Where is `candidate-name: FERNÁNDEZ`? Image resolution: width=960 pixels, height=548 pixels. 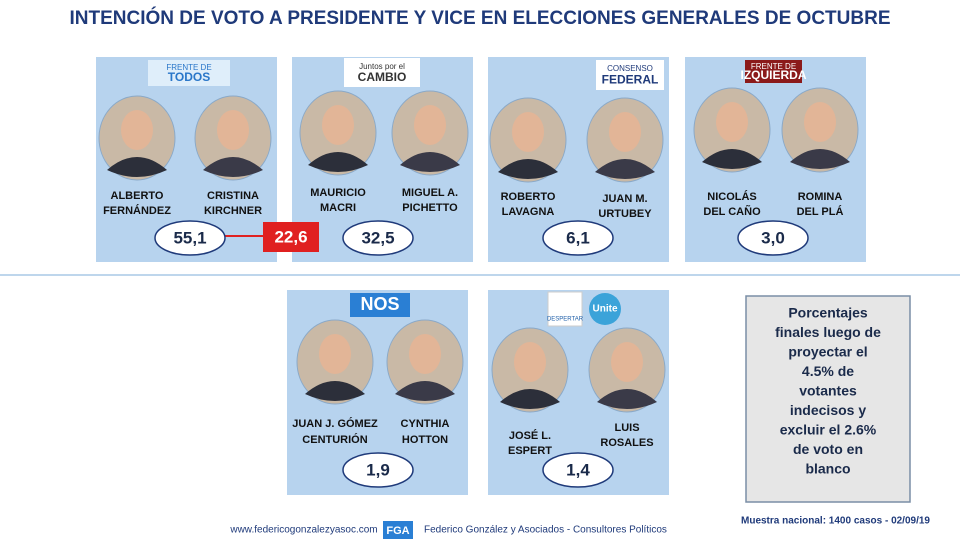
candidate-name: FERNÁNDEZ is located at coordinates (137, 210).